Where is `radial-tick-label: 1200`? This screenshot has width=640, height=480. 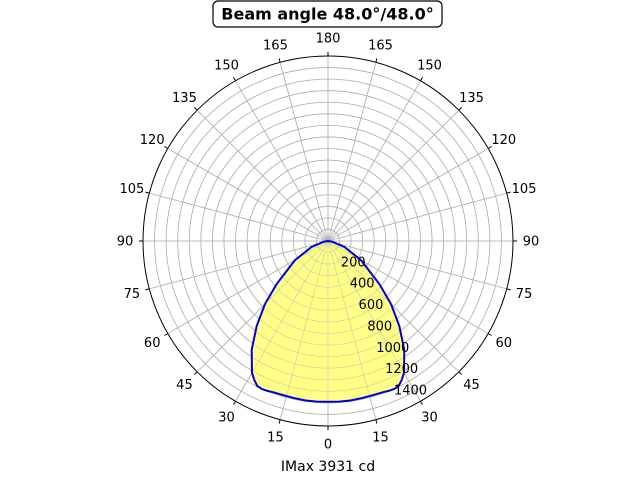 radial-tick-label: 1200 is located at coordinates (401, 369).